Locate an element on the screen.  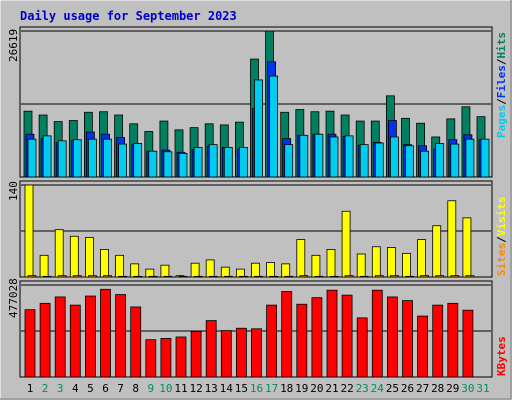
legend-visits: Visits is located at coordinates (501, 217).